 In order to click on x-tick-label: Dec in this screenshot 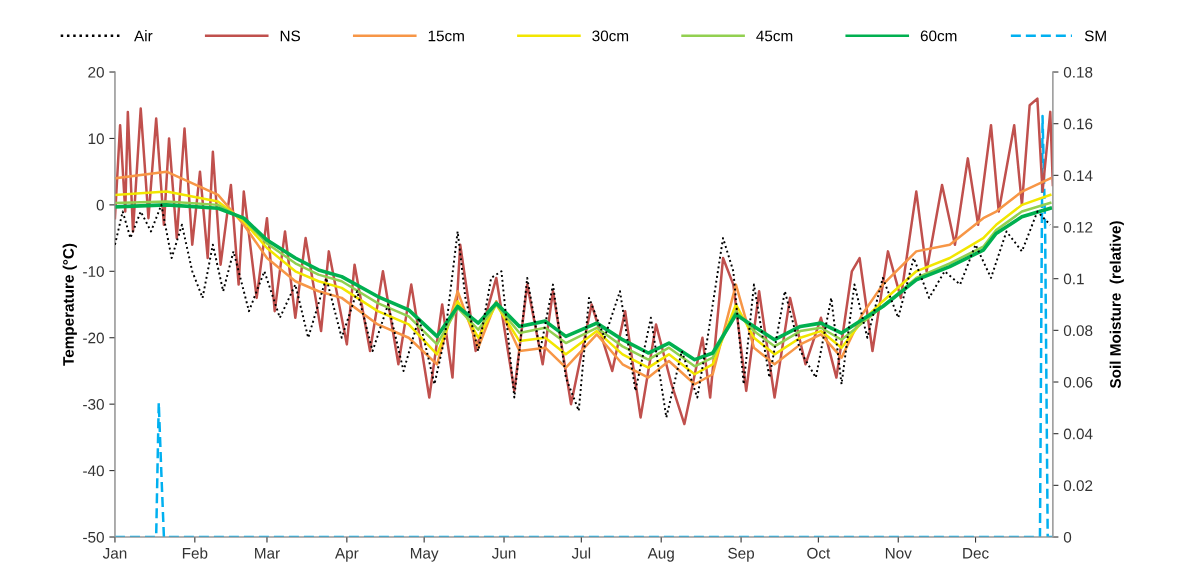, I will do `click(976, 553)`.